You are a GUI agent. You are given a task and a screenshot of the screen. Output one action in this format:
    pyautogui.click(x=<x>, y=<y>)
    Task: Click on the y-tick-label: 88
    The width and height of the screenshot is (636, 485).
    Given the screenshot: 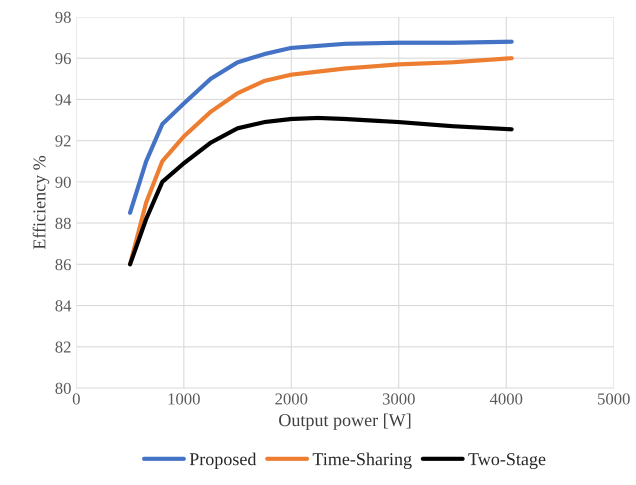 What is the action you would take?
    pyautogui.click(x=63, y=224)
    